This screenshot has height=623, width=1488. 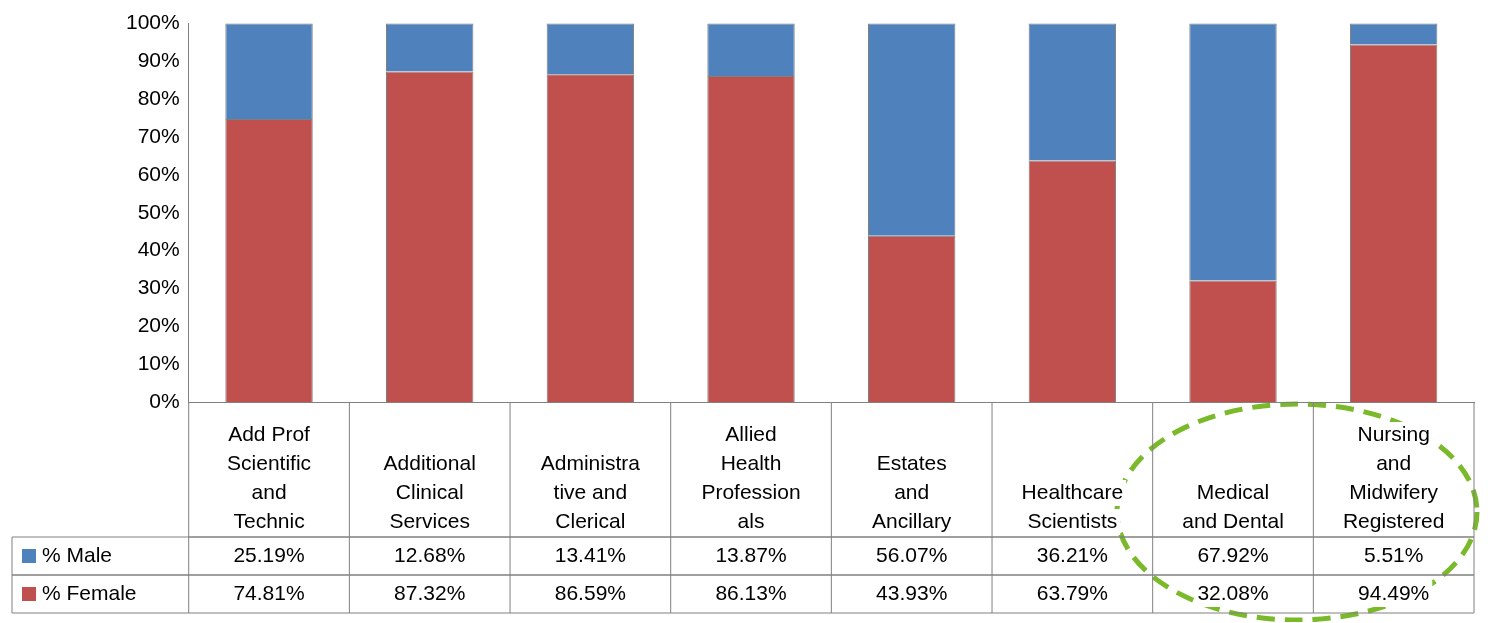 I want to click on legend-label: % Female, so click(x=89, y=592).